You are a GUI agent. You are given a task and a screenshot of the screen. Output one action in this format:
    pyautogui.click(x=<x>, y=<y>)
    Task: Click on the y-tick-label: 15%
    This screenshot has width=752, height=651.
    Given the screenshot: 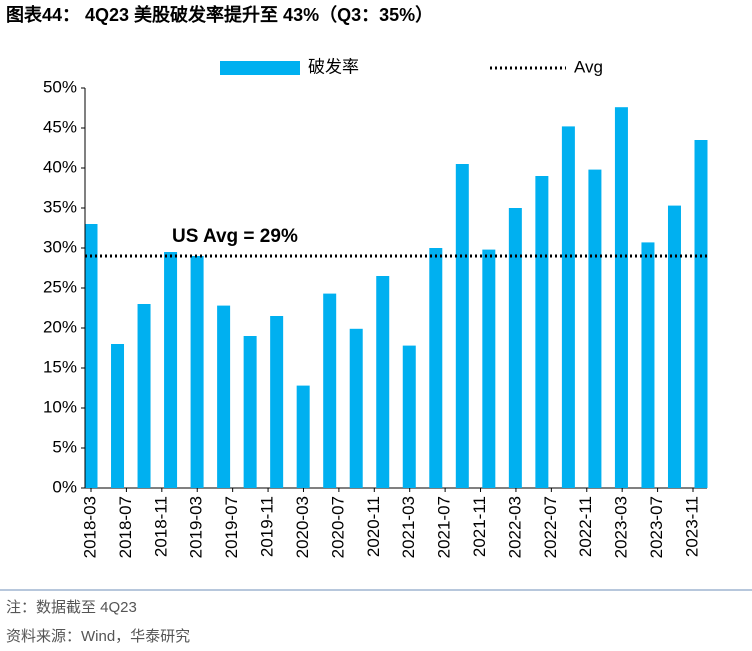 What is the action you would take?
    pyautogui.click(x=60, y=366)
    